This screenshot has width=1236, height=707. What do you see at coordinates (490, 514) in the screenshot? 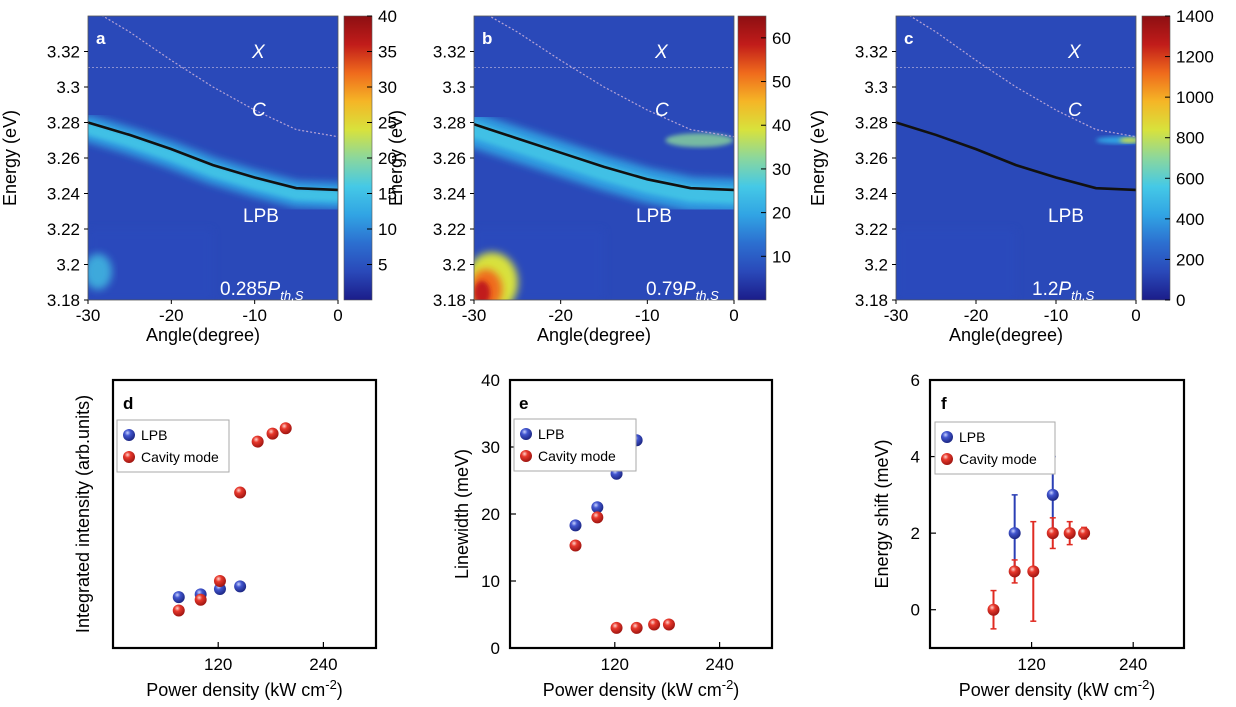
I see `y-tick-label: 20` at bounding box center [490, 514].